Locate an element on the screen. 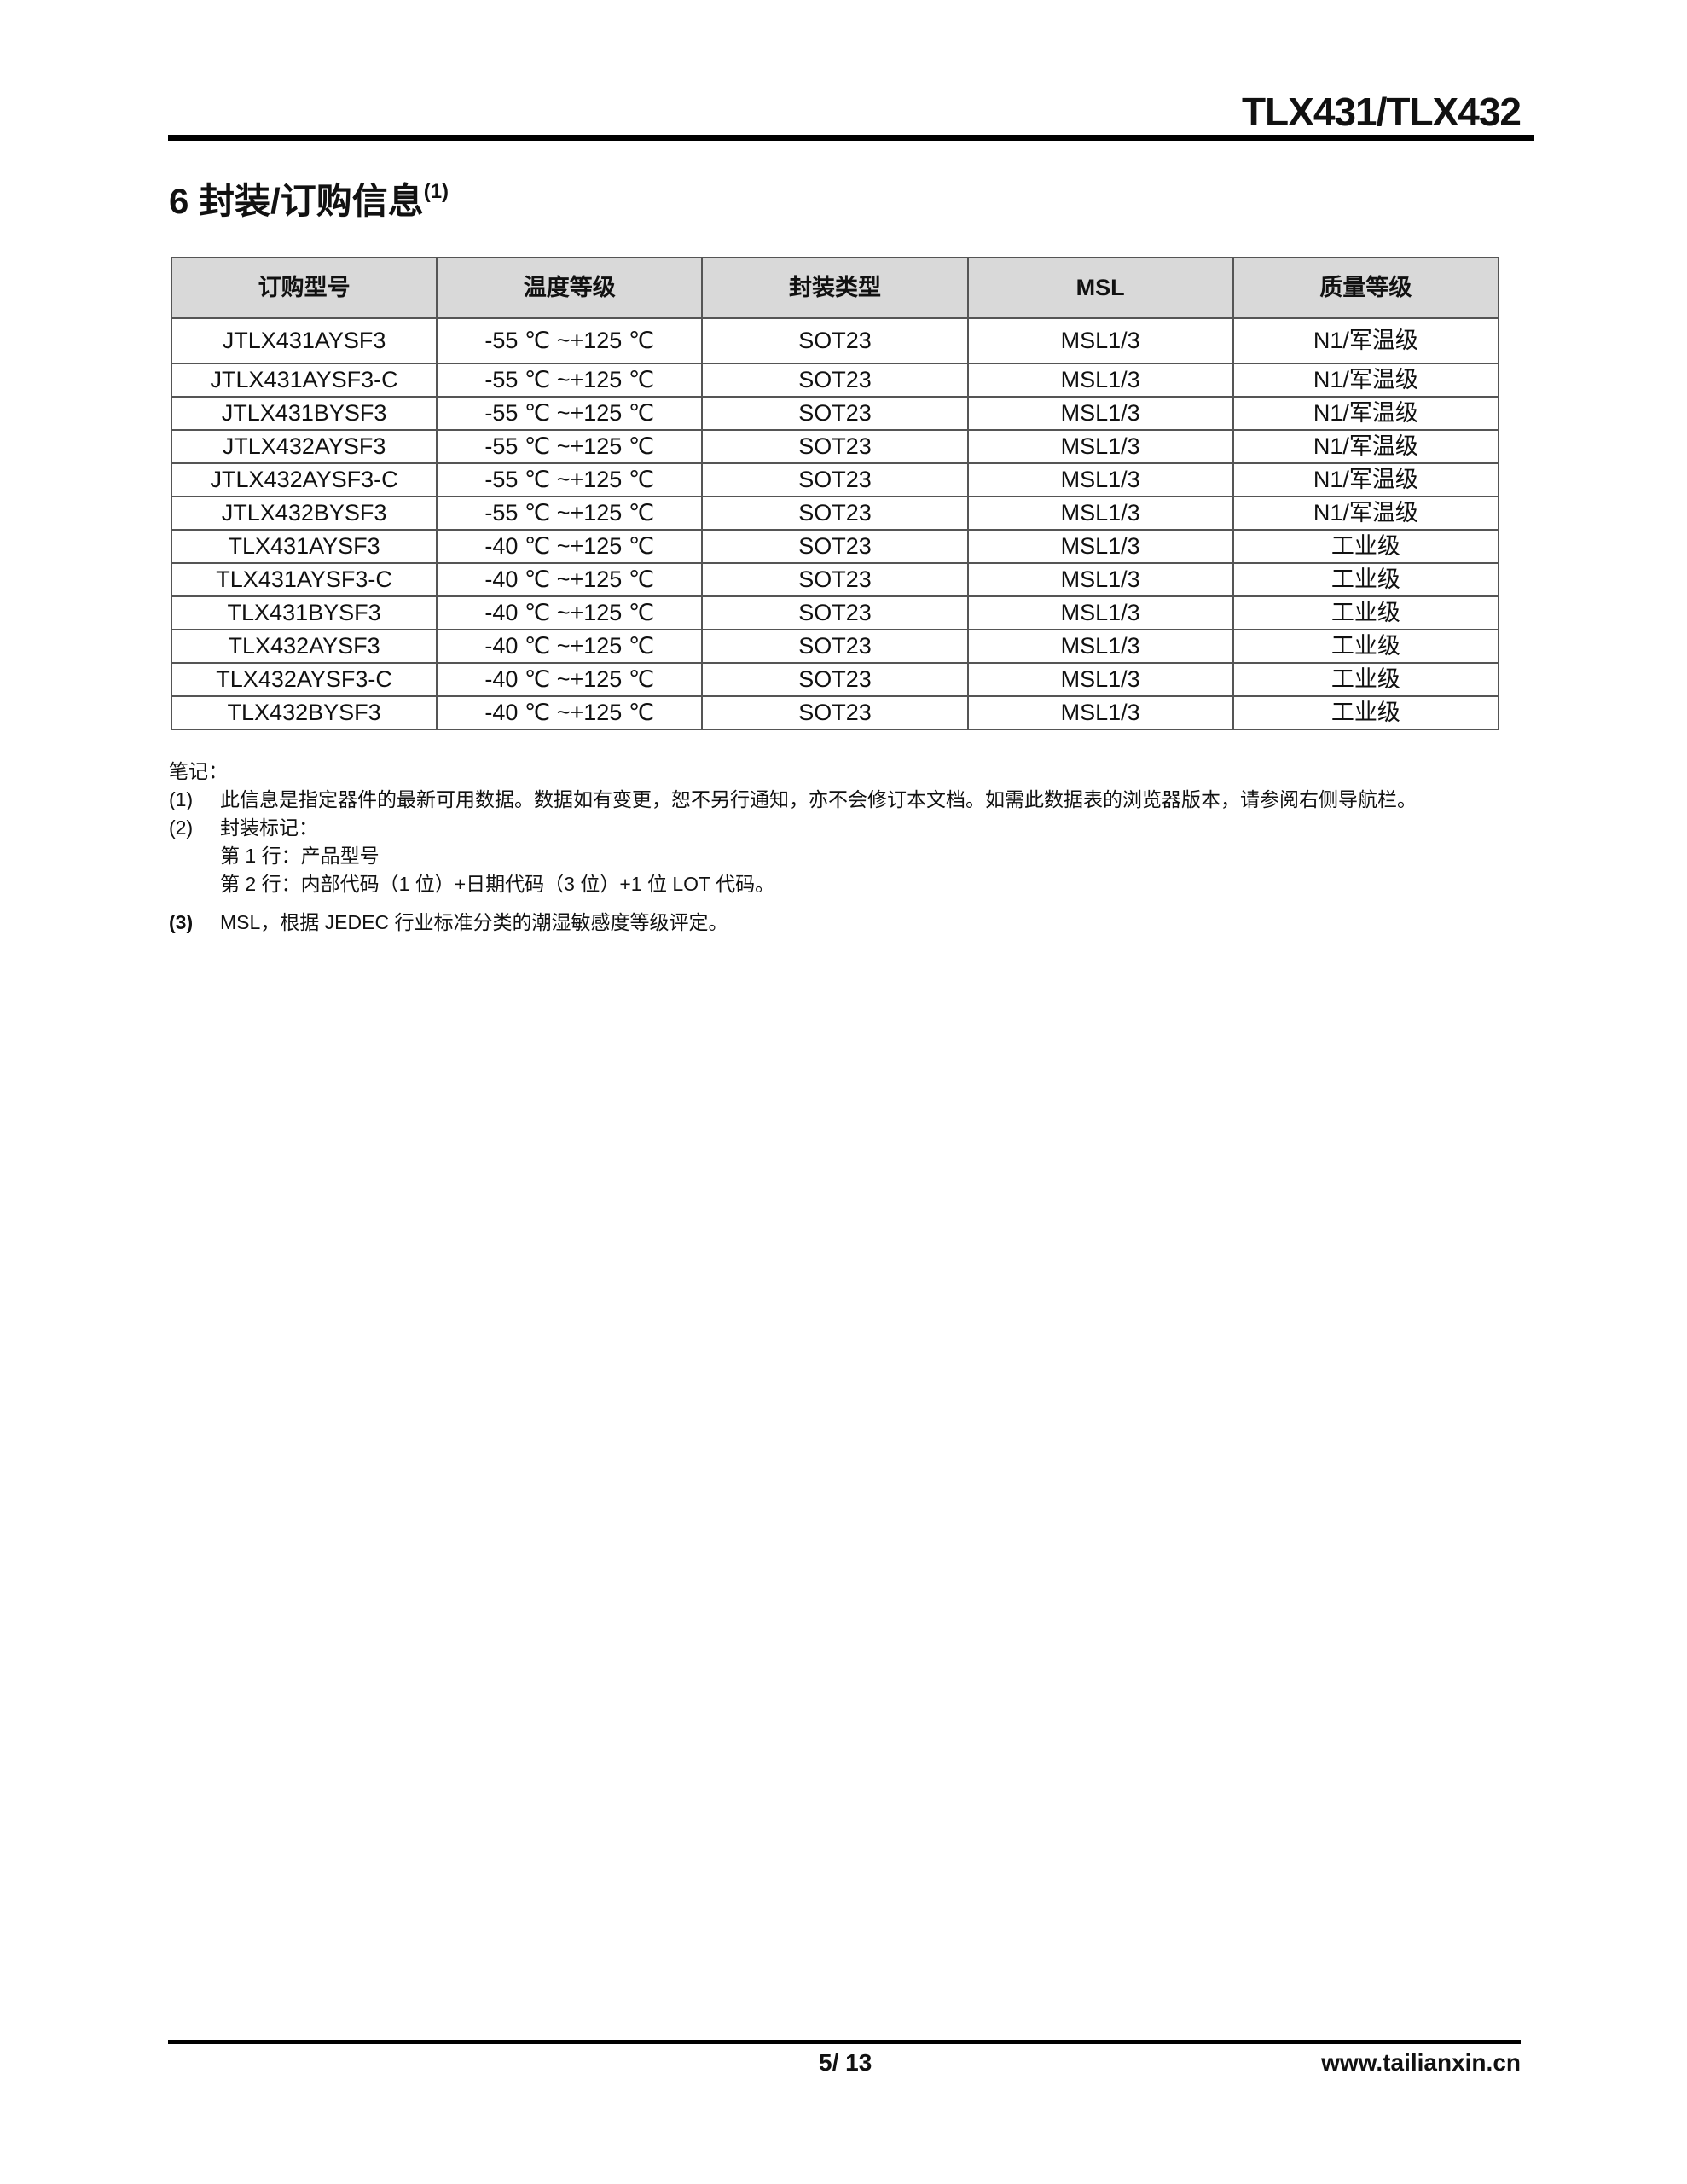  table-row: TLX431BYSF3 -40 ℃ ~+125 ℃ SOT23 MSL1/3 工业级 is located at coordinates (835, 613).